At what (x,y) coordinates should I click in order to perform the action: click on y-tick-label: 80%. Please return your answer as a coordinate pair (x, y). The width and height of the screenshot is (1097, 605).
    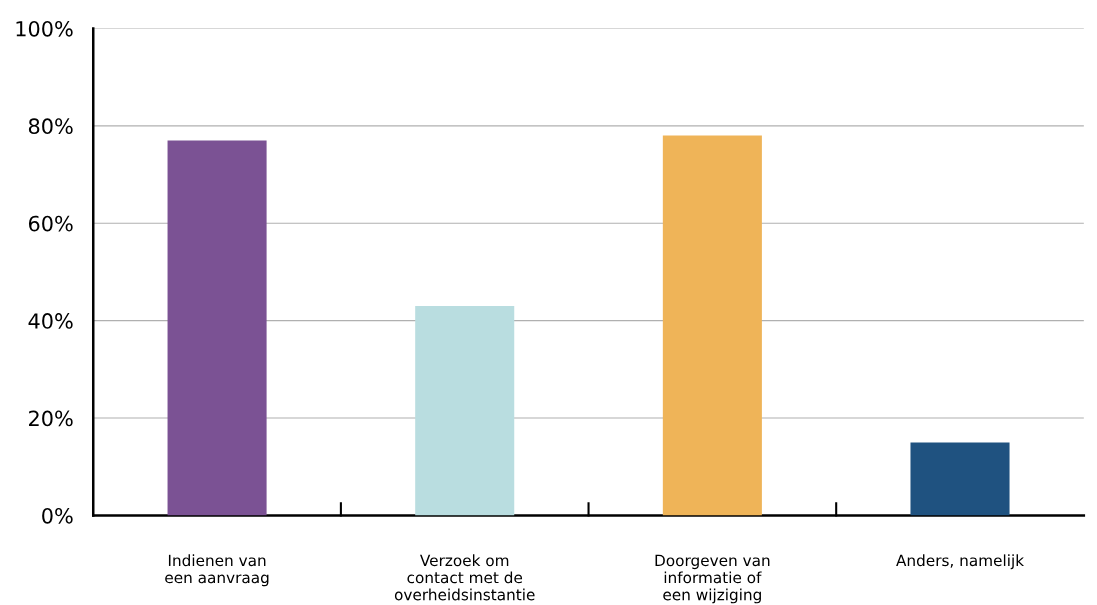
    Looking at the image, I should click on (50, 126).